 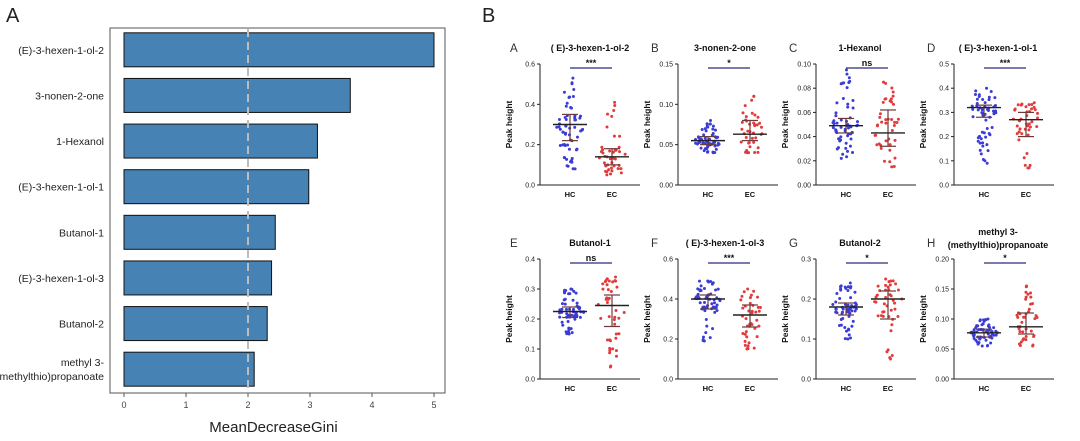 What do you see at coordinates (944, 137) in the screenshot?
I see `y-tick-label-d-0-2: 0.2` at bounding box center [944, 137].